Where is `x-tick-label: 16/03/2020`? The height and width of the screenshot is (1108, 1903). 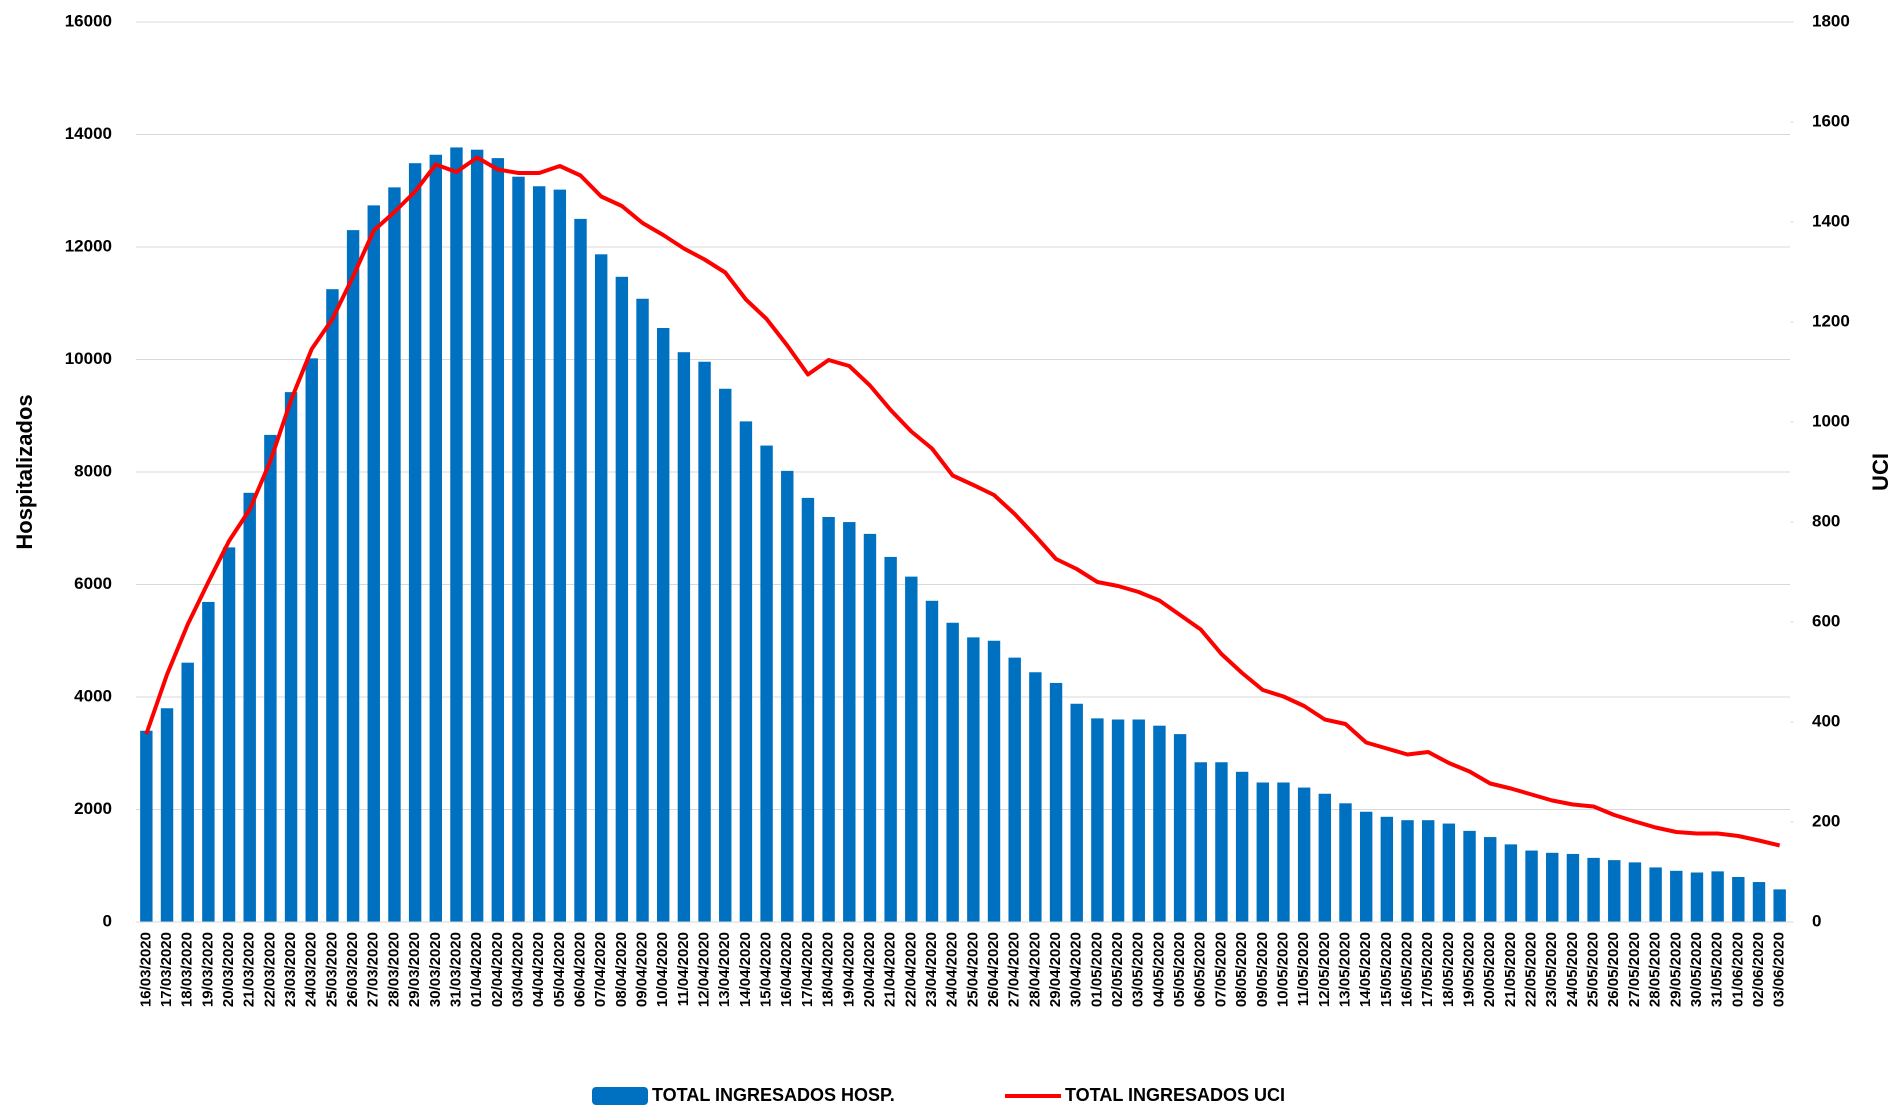 x-tick-label: 16/03/2020 is located at coordinates (145, 969).